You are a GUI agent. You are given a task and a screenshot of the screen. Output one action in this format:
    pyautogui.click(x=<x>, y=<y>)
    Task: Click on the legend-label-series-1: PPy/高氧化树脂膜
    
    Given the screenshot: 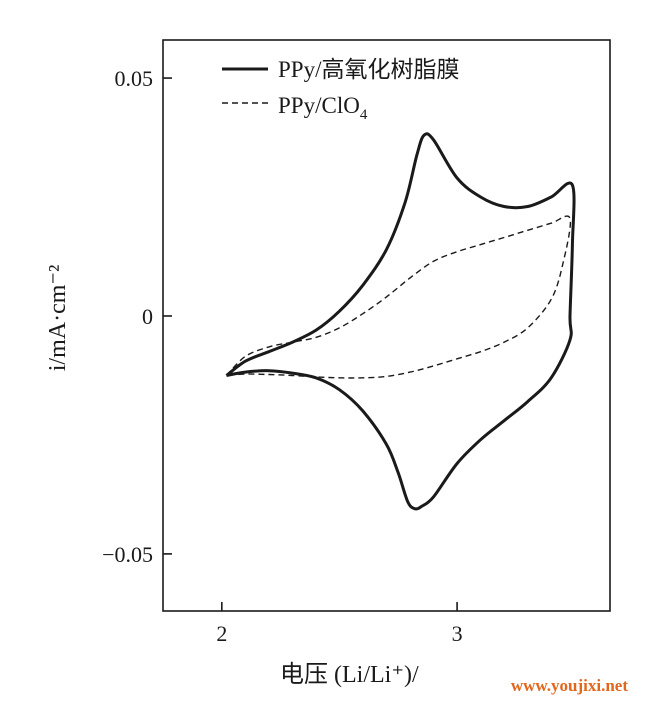 What is the action you would take?
    pyautogui.click(x=368, y=69)
    